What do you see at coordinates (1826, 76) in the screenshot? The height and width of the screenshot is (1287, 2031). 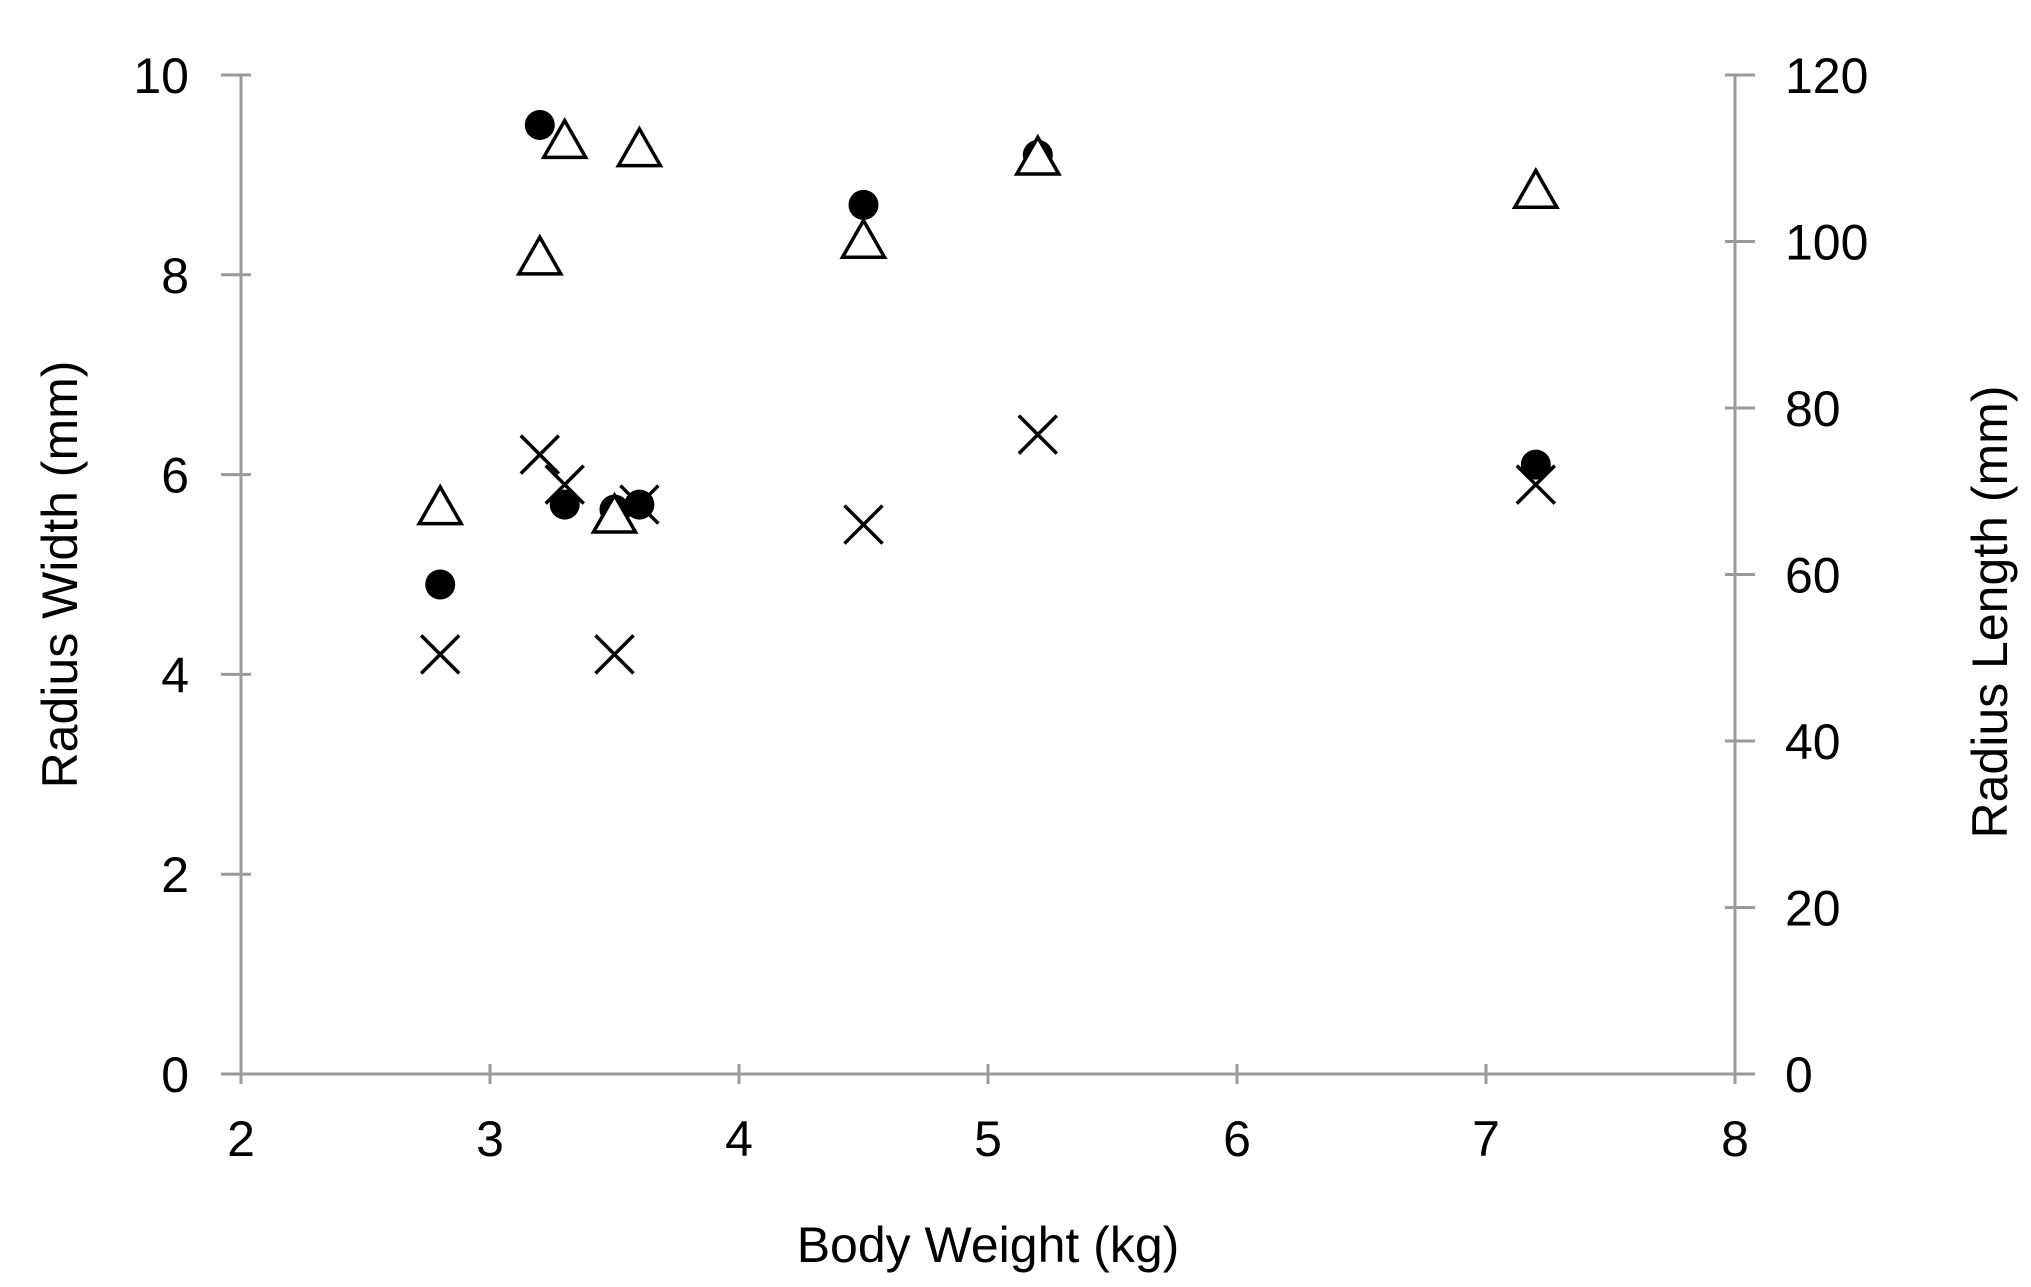 I see `y2-tick-label: 120` at bounding box center [1826, 76].